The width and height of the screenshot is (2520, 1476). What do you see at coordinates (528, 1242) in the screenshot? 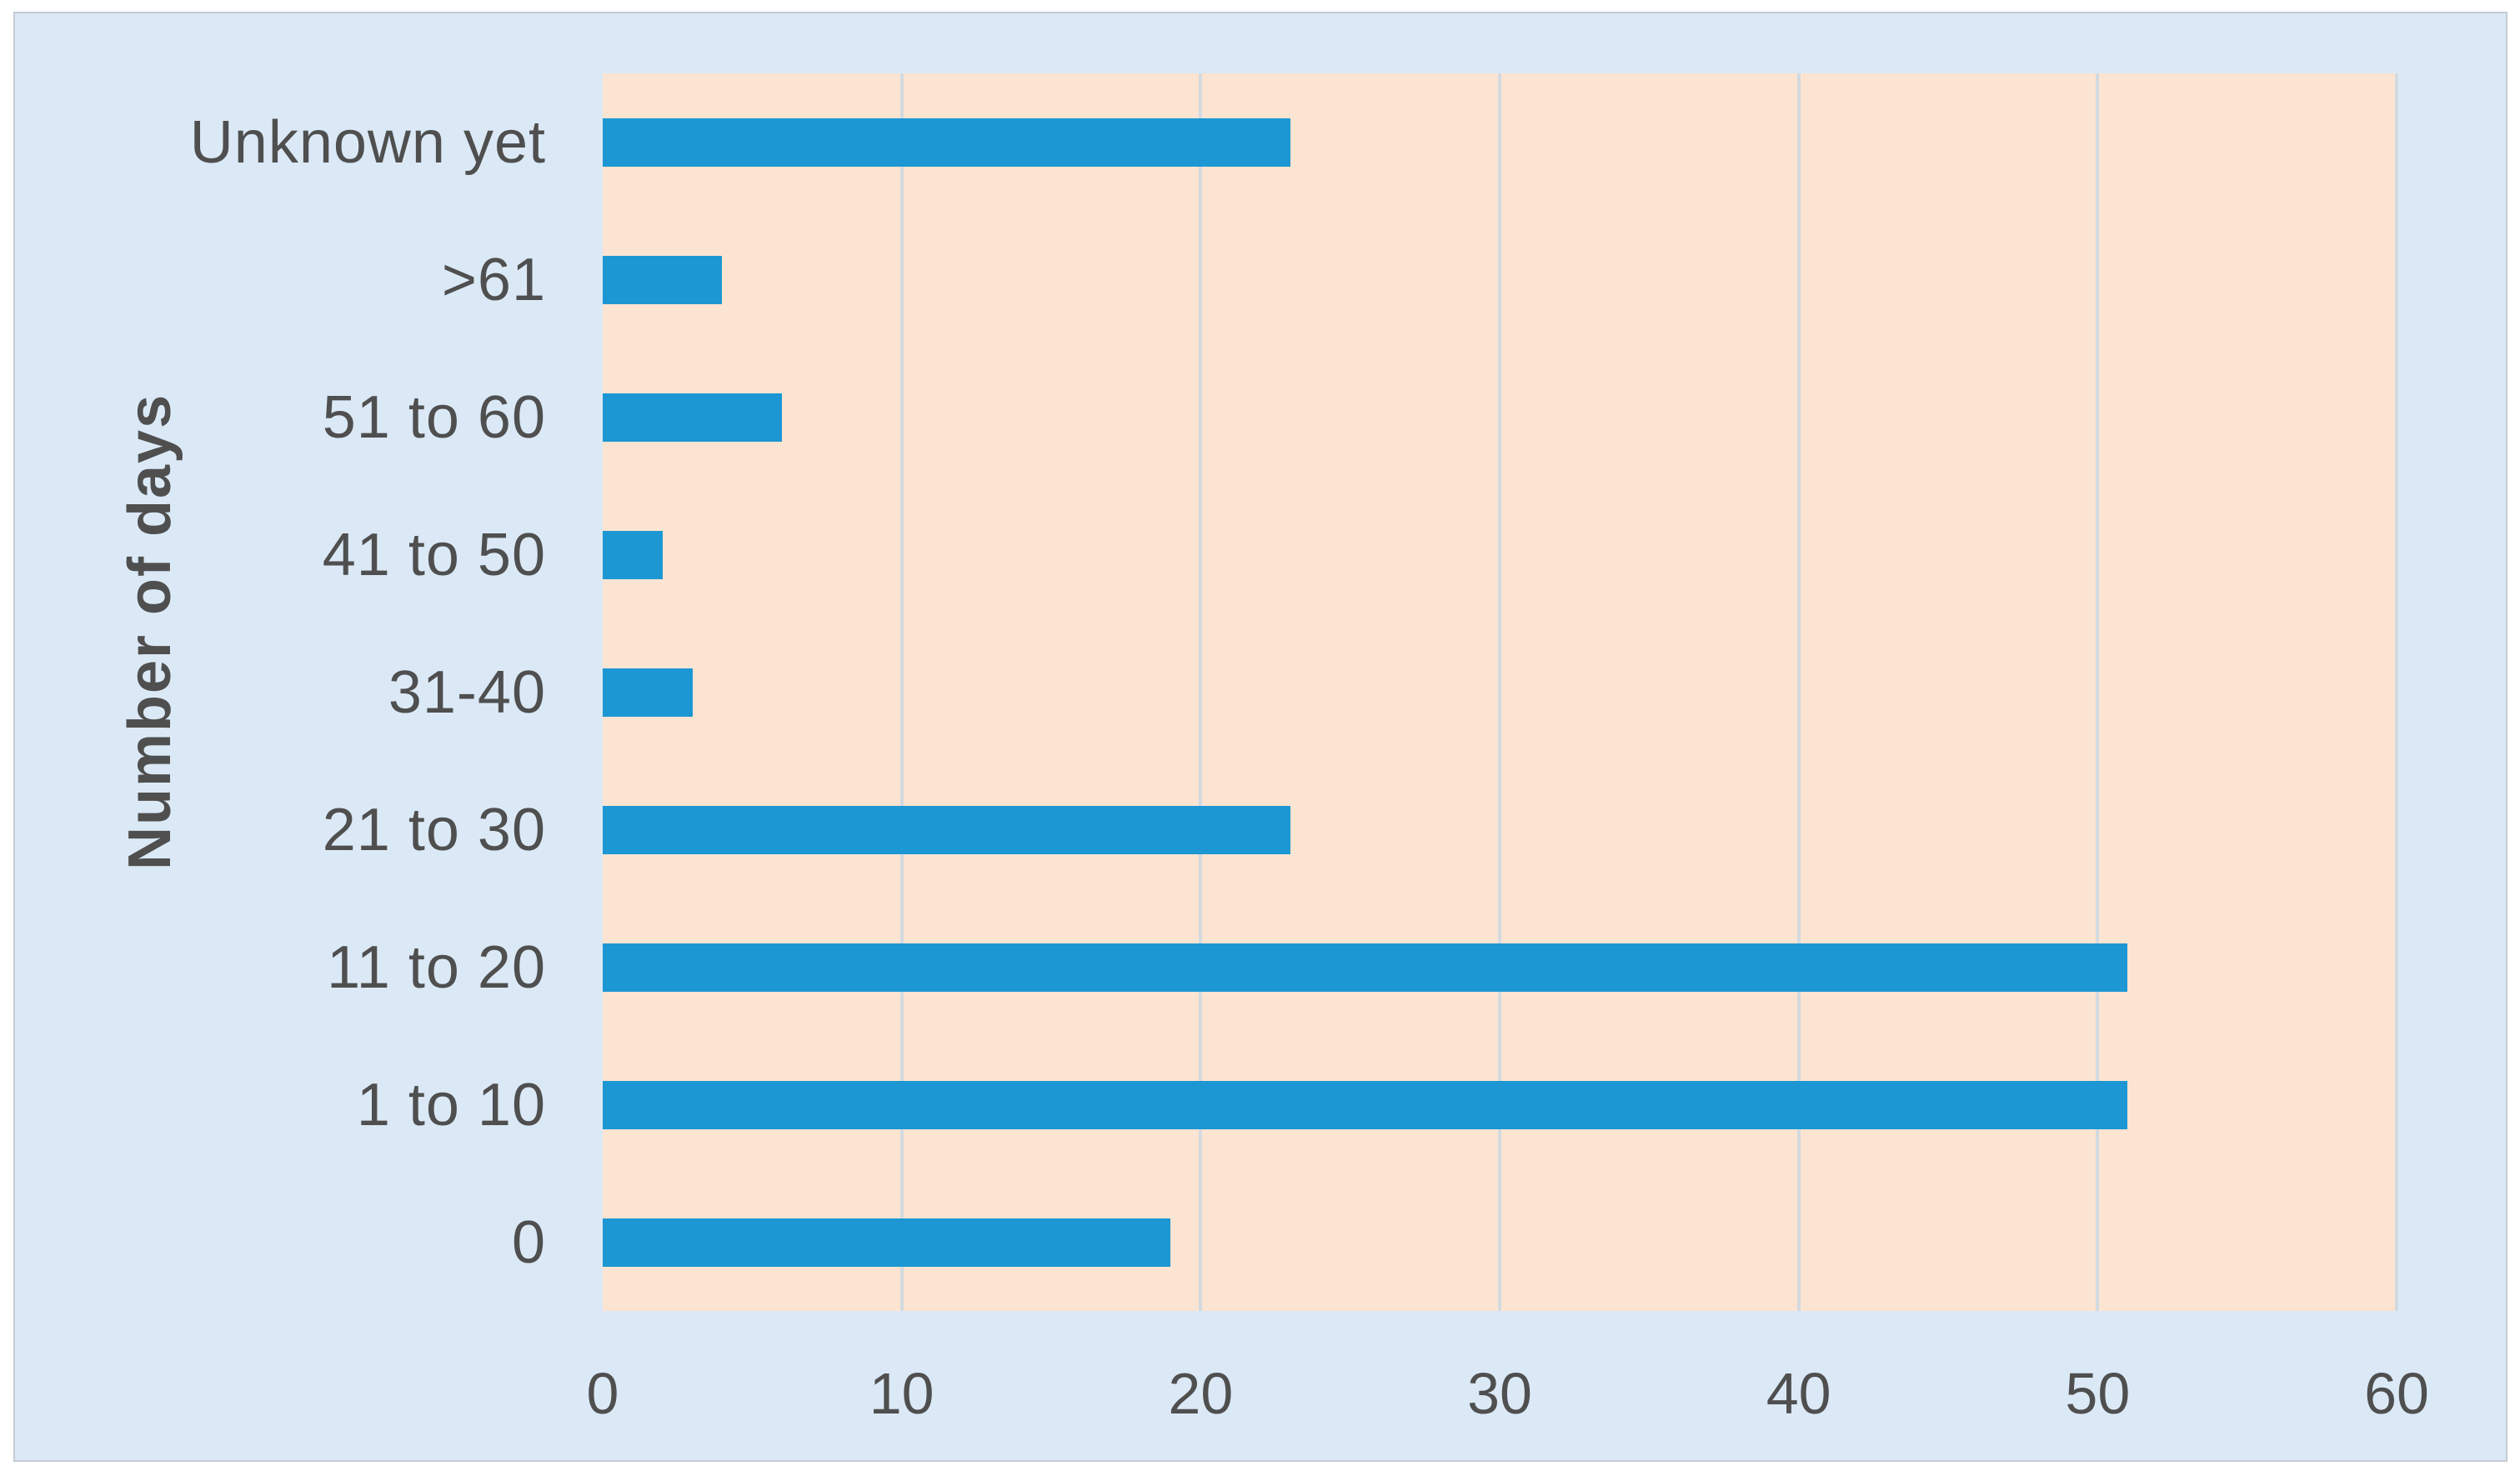
I see `category-label: 0` at bounding box center [528, 1242].